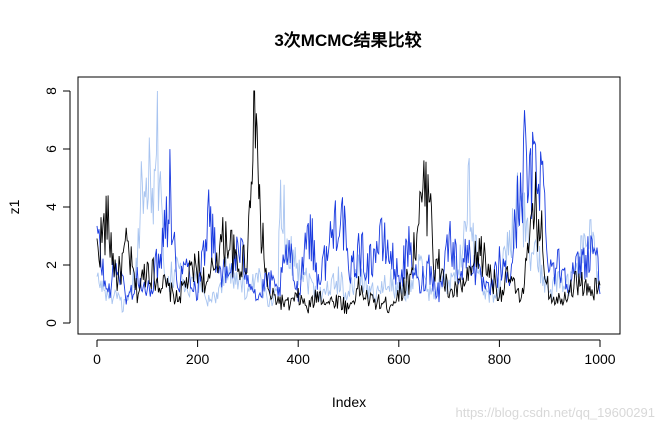  What do you see at coordinates (51, 91) in the screenshot?
I see `y-tick-label-4: 8` at bounding box center [51, 91].